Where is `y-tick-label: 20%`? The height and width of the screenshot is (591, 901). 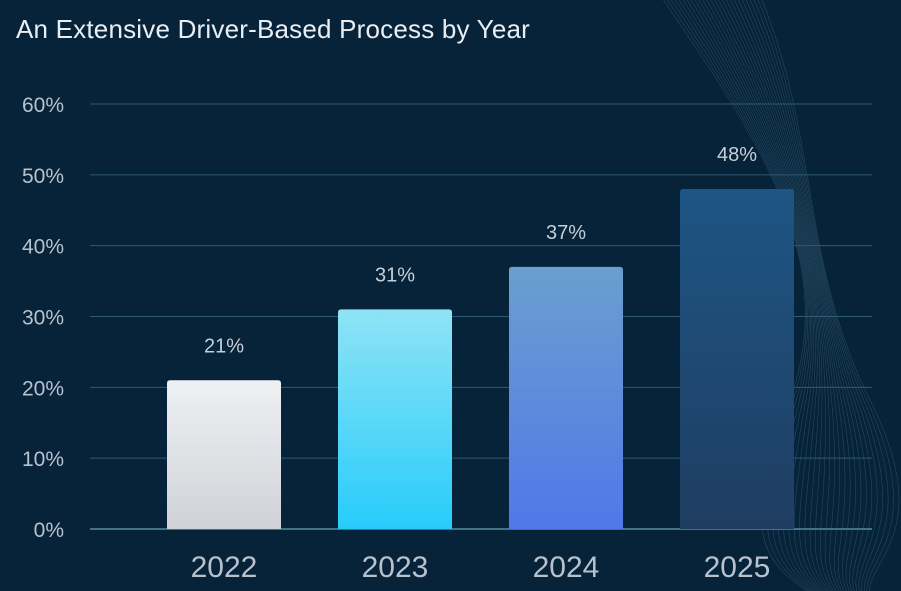 y-tick-label: 20% is located at coordinates (43, 388).